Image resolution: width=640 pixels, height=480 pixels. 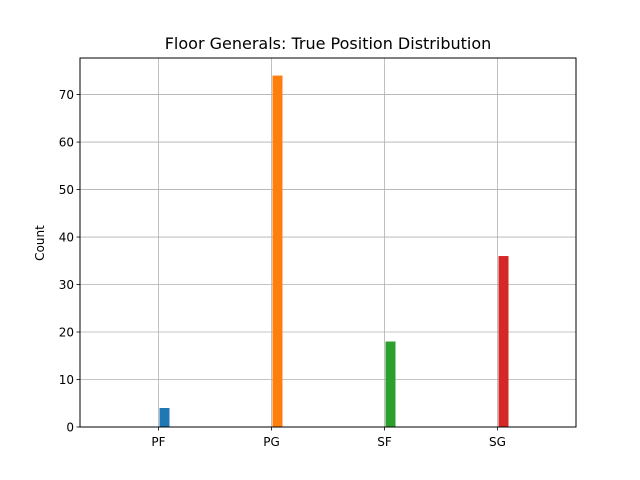 What do you see at coordinates (390, 384) in the screenshot?
I see `bar-sf` at bounding box center [390, 384].